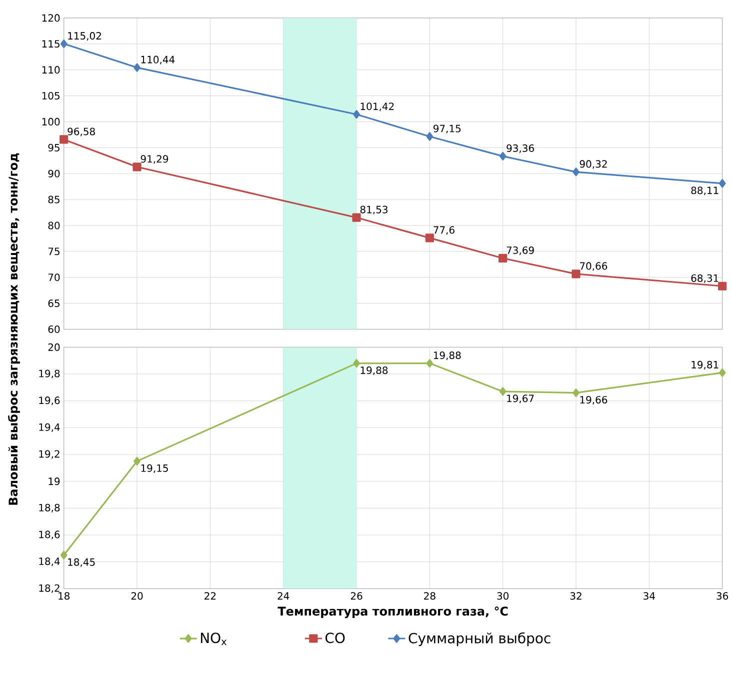  I want to click on y-tick-label: 65, so click(54, 303).